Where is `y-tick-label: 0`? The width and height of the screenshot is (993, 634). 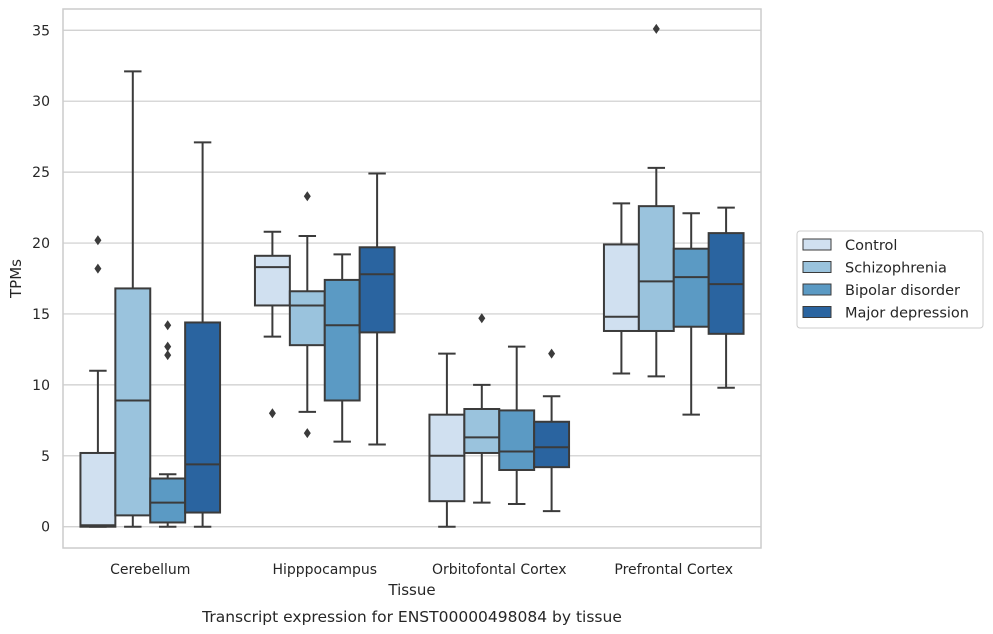 y-tick-label: 0 is located at coordinates (45, 528).